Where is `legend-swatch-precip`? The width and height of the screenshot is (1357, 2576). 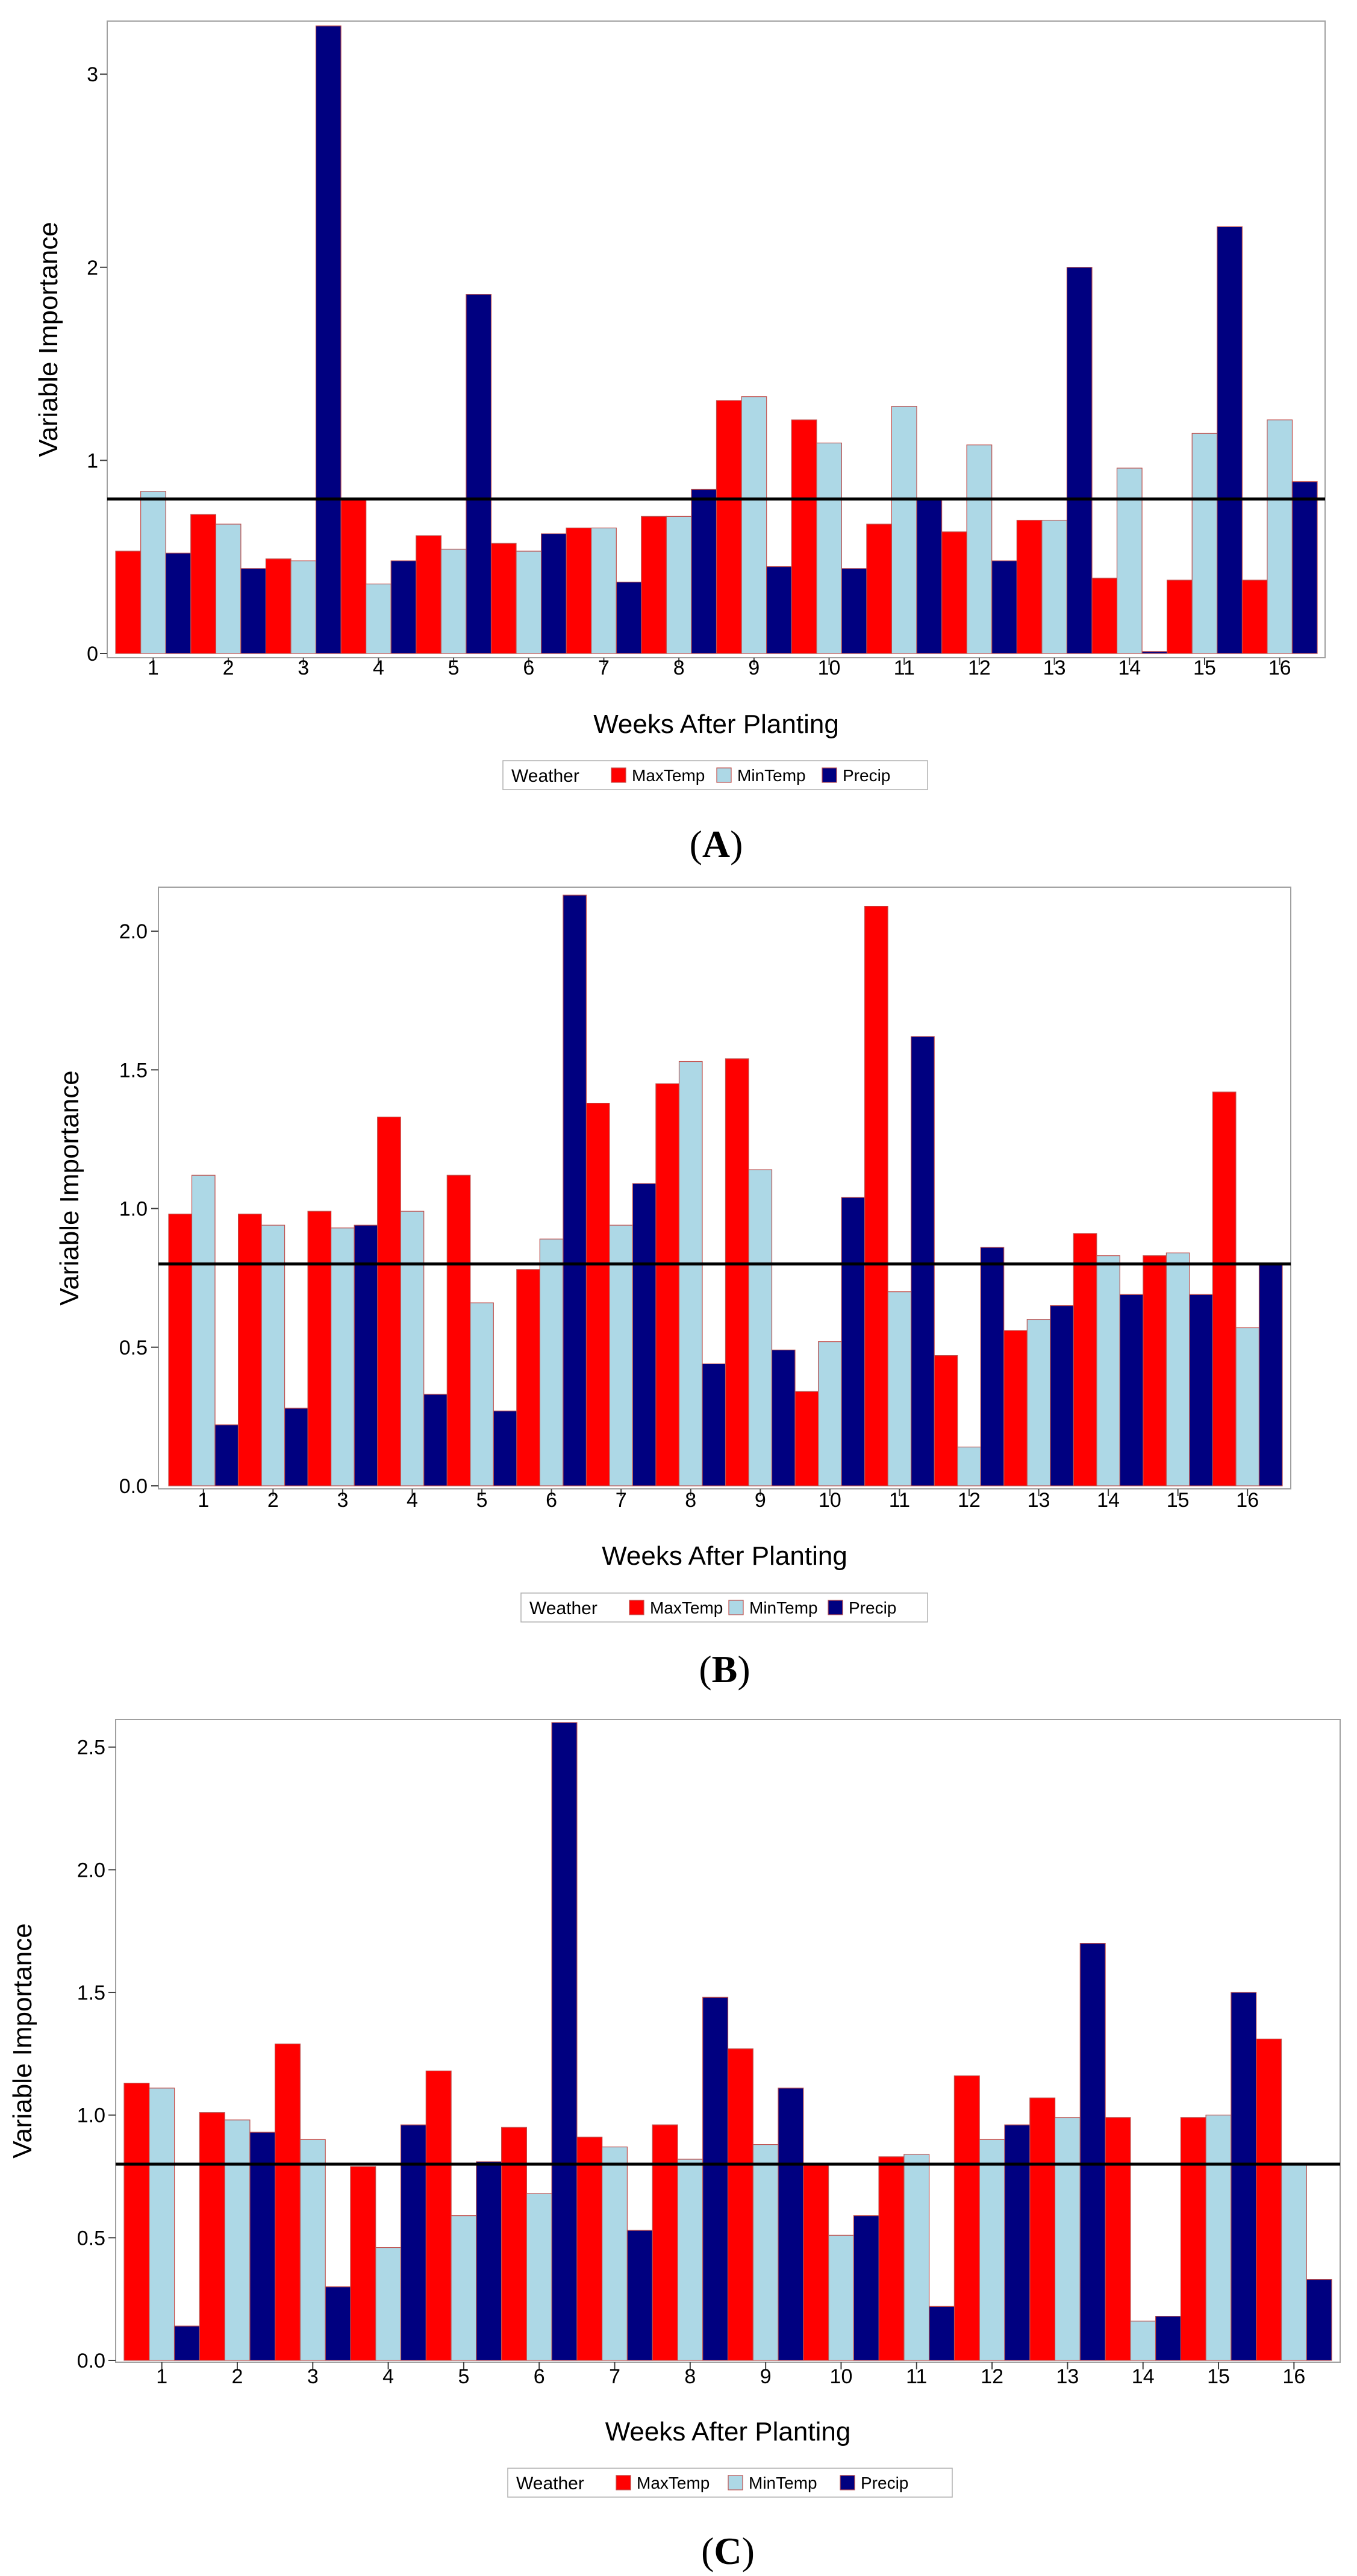
legend-swatch-precip is located at coordinates (847, 2482).